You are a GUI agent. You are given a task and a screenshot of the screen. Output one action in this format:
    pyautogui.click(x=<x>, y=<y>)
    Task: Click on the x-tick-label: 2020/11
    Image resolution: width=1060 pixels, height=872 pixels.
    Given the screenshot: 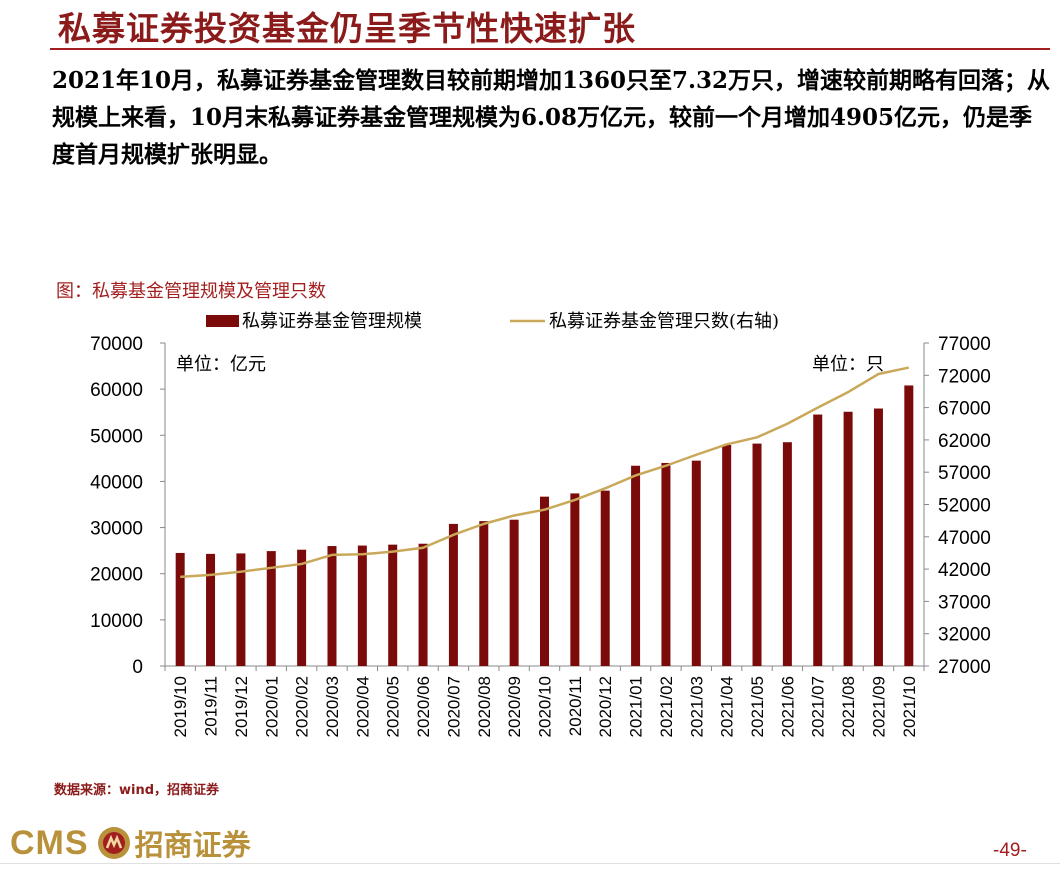 What is the action you would take?
    pyautogui.click(x=575, y=706)
    